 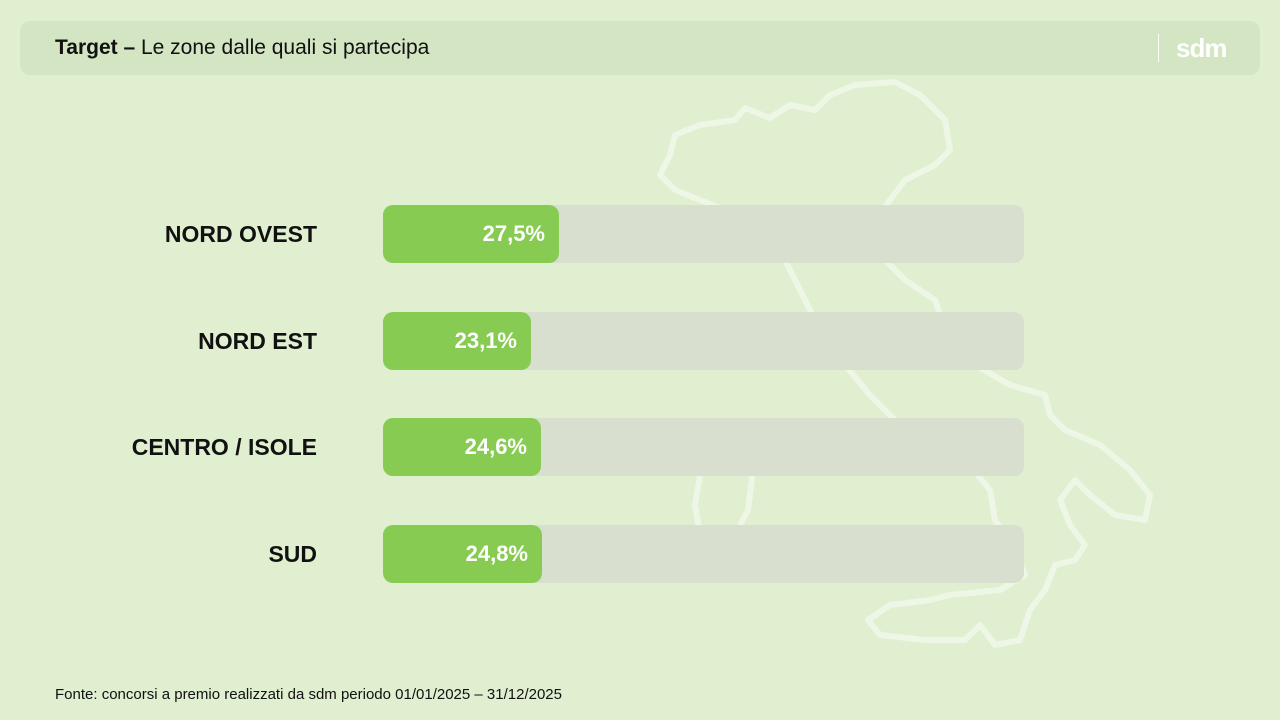 I want to click on bar: 27,5%, so click(x=471, y=234).